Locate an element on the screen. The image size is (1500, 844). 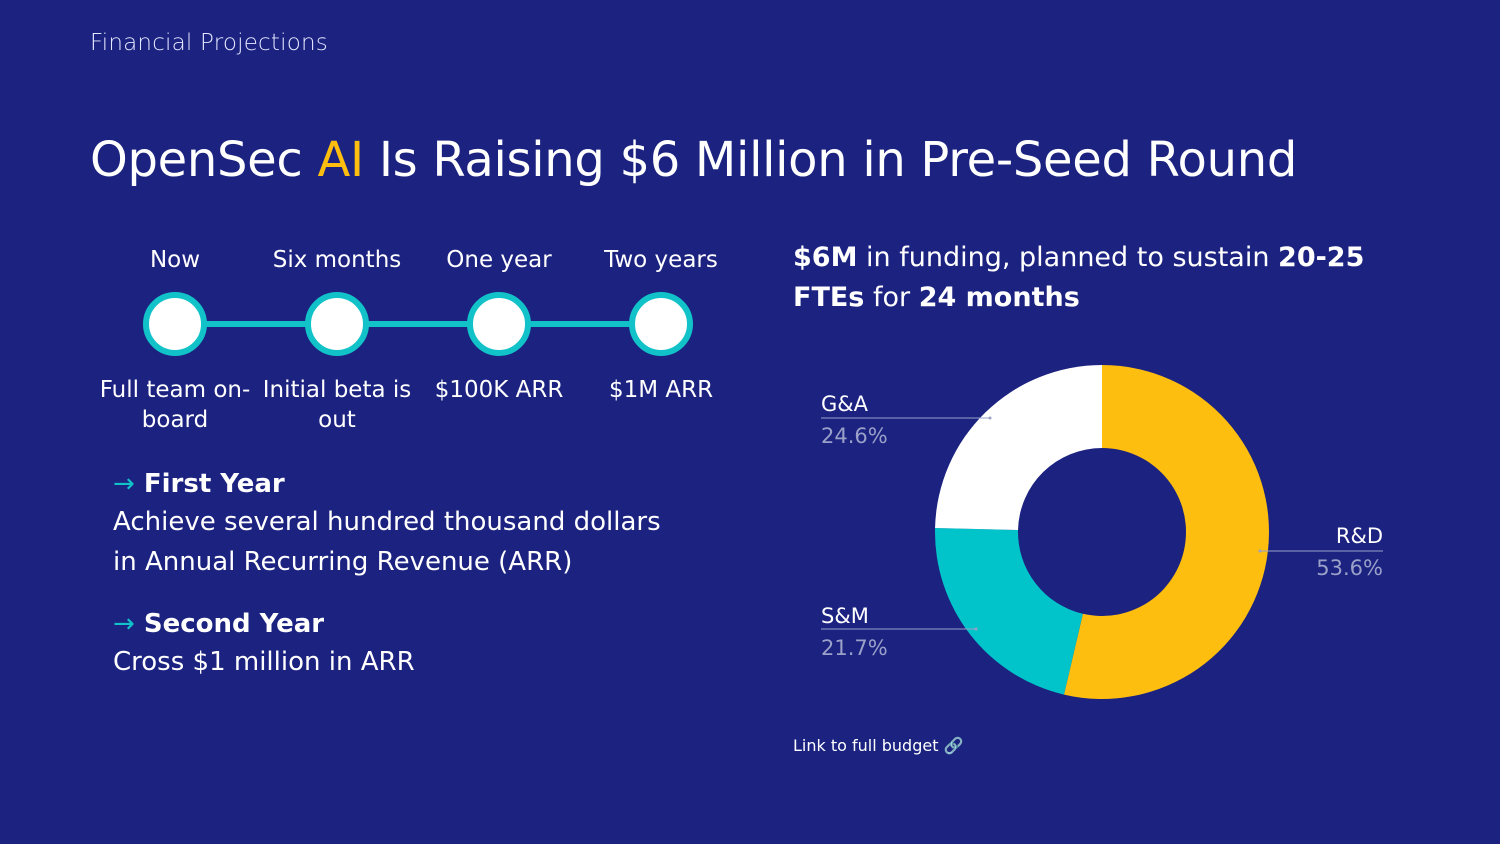
goal-body: Cross $1 million in ARR is located at coordinates (264, 662).